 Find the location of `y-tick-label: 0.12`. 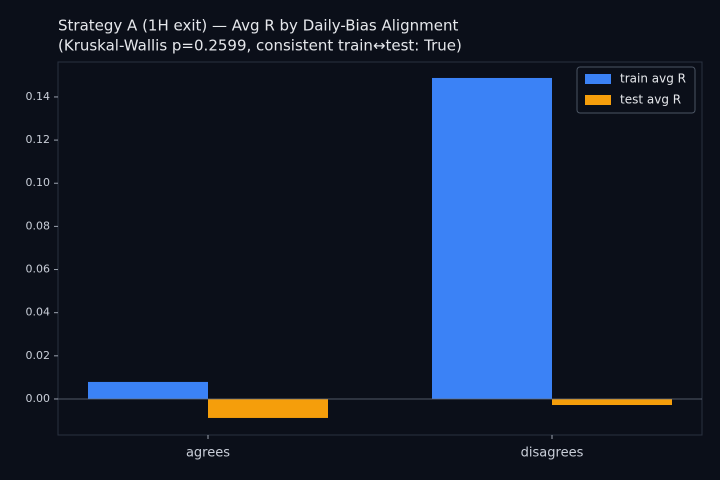

y-tick-label: 0.12 is located at coordinates (38, 139).